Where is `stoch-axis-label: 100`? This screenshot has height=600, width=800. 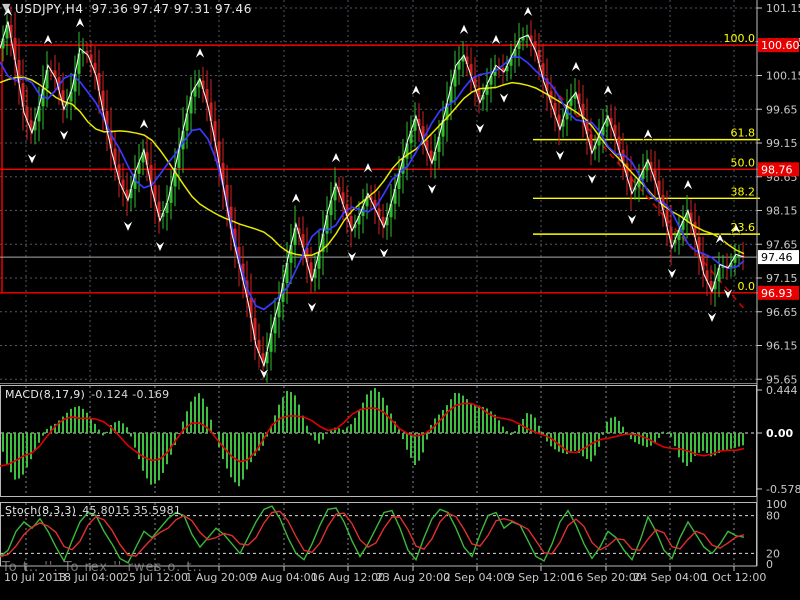 stoch-axis-label: 100 is located at coordinates (776, 504).